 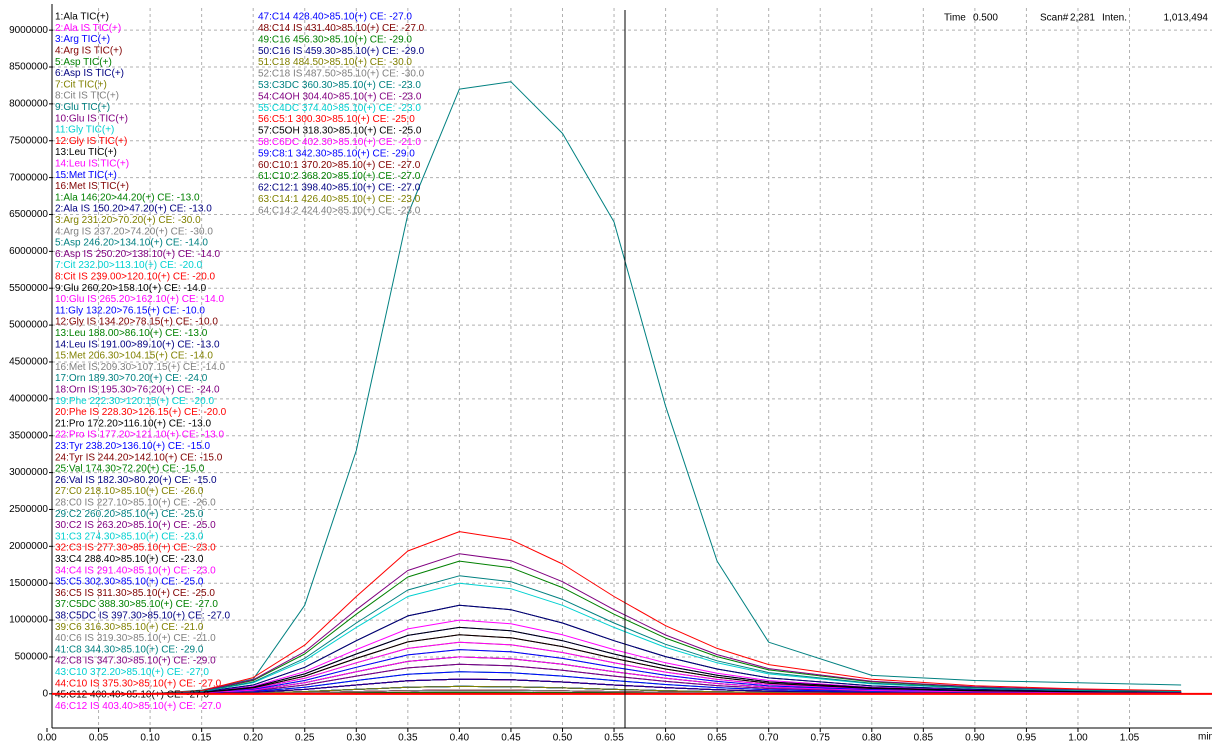 What do you see at coordinates (28, 362) in the screenshot?
I see `y-tick-label: 4500000` at bounding box center [28, 362].